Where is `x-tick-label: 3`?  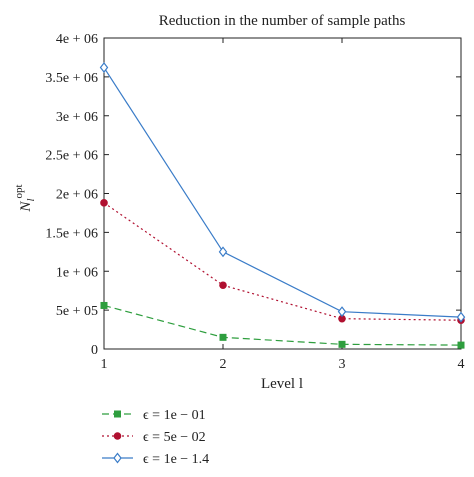
x-tick-label: 3 is located at coordinates (342, 364).